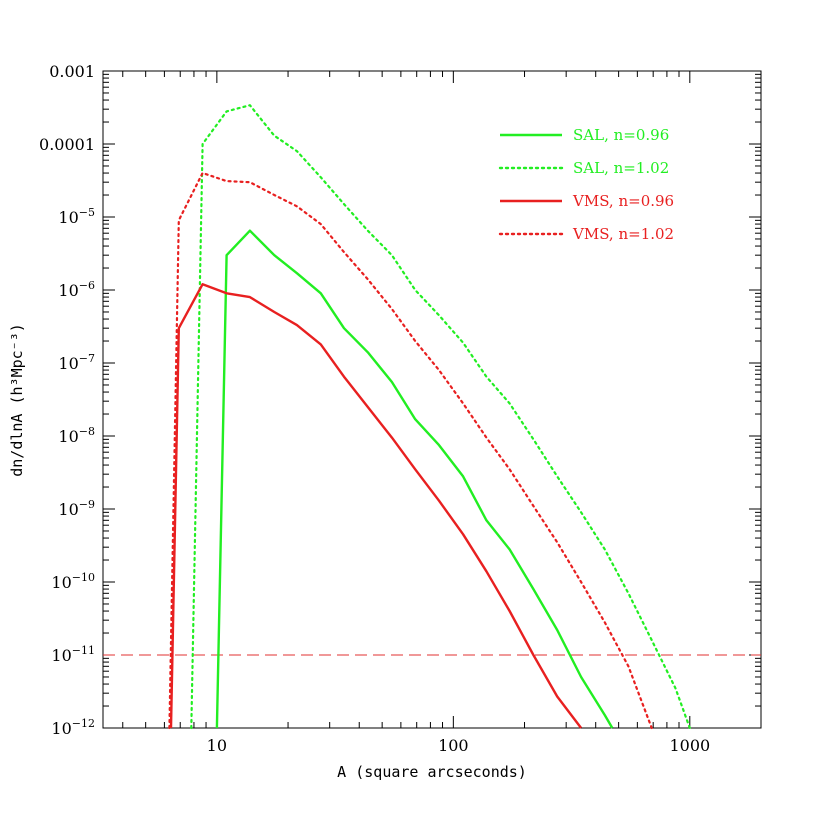 This screenshot has width=830, height=830. What do you see at coordinates (76, 216) in the screenshot?
I see `y-tick-label: 10⁻⁵` at bounding box center [76, 216].